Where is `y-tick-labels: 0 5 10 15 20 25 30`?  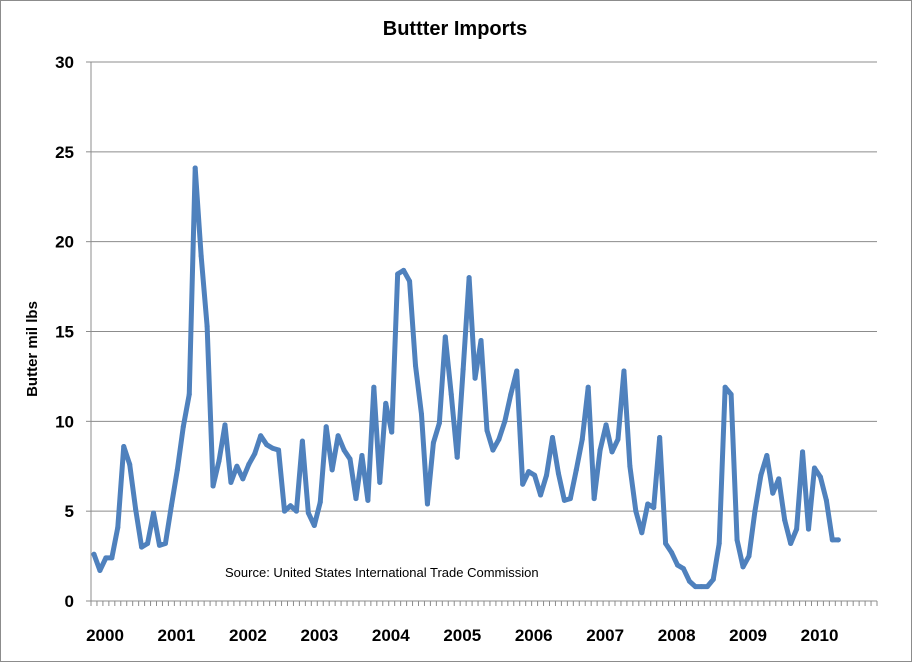 y-tick-labels: 0 5 10 15 20 25 30 is located at coordinates (64, 332).